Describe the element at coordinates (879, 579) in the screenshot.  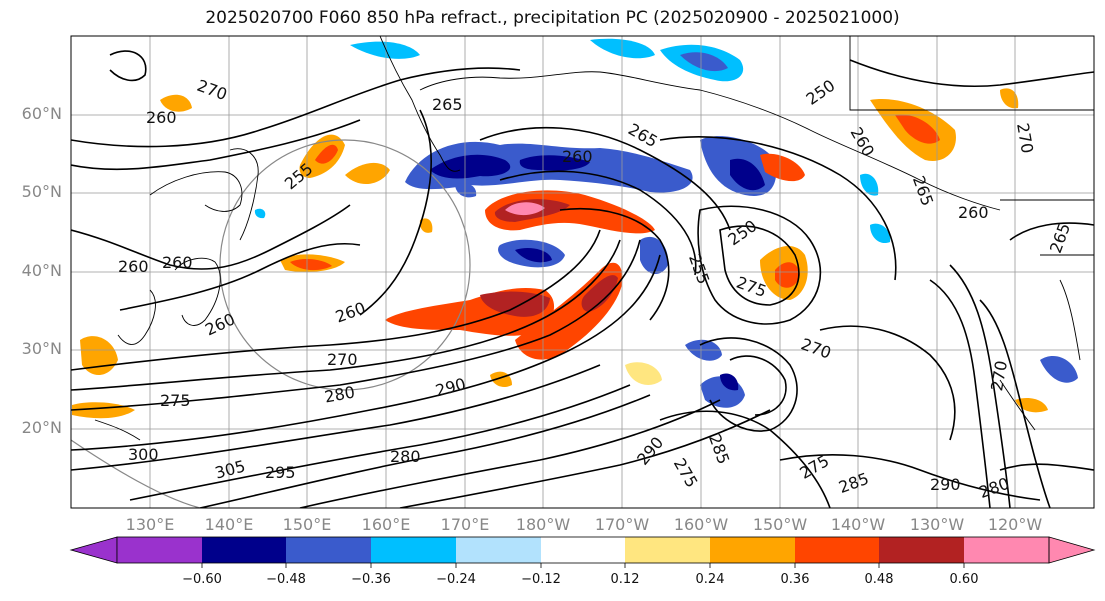
I see `colorbar-tick-label: 0.48` at that location.